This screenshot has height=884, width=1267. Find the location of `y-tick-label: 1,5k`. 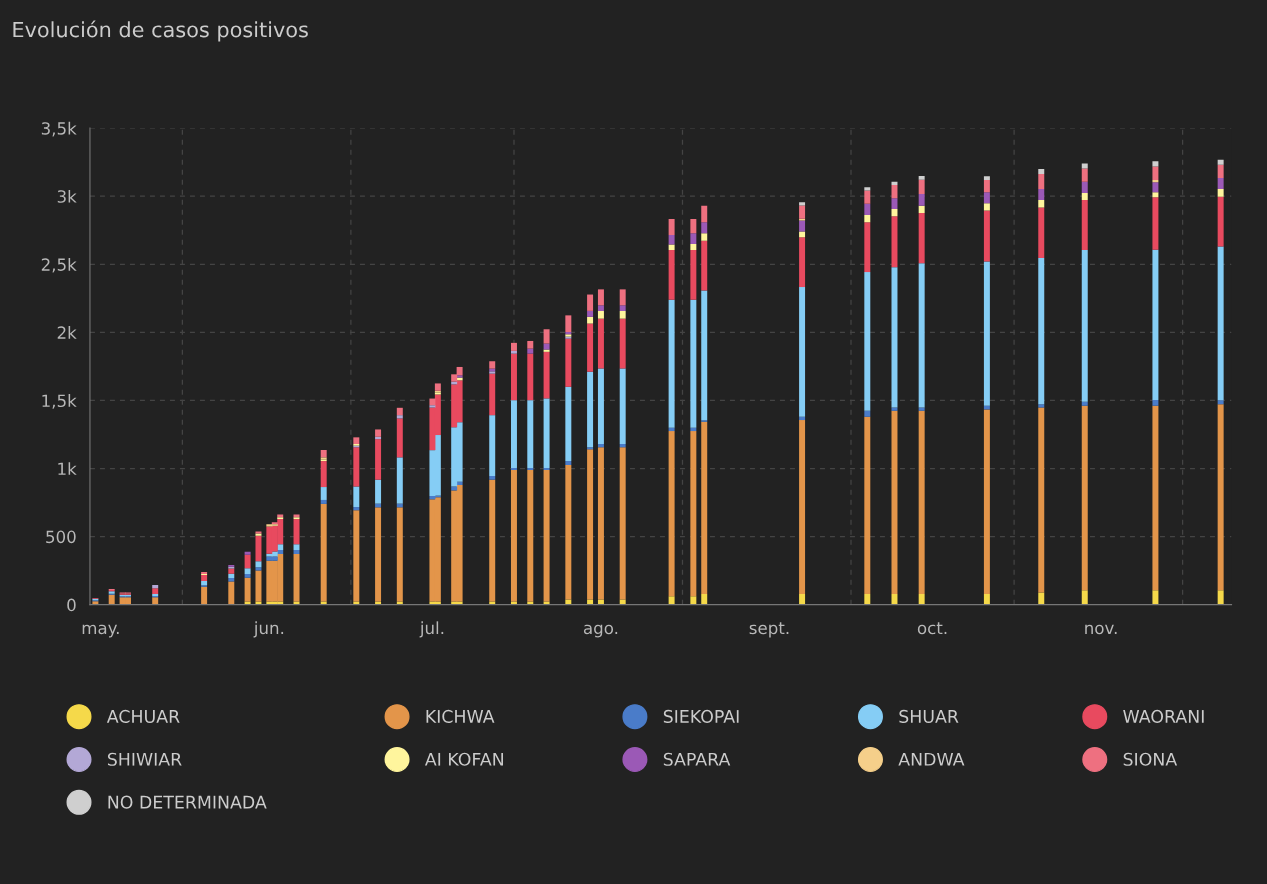

y-tick-label: 1,5k is located at coordinates (59, 401).